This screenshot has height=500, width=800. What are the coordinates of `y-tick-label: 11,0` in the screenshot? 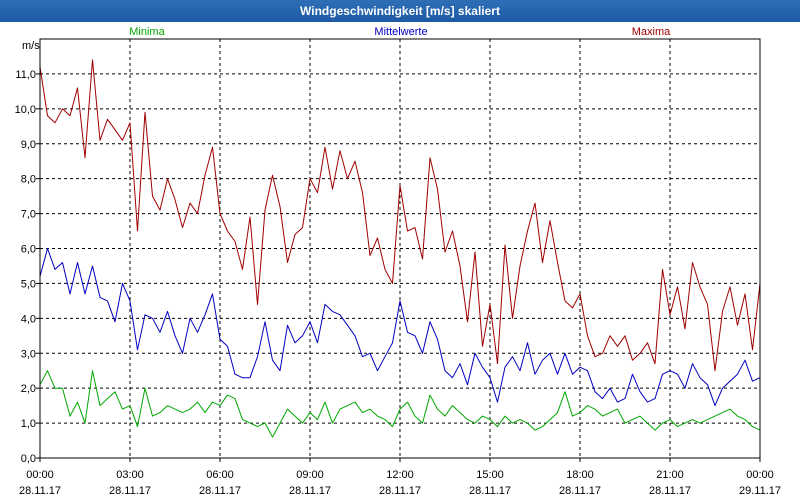 It's located at (25, 75).